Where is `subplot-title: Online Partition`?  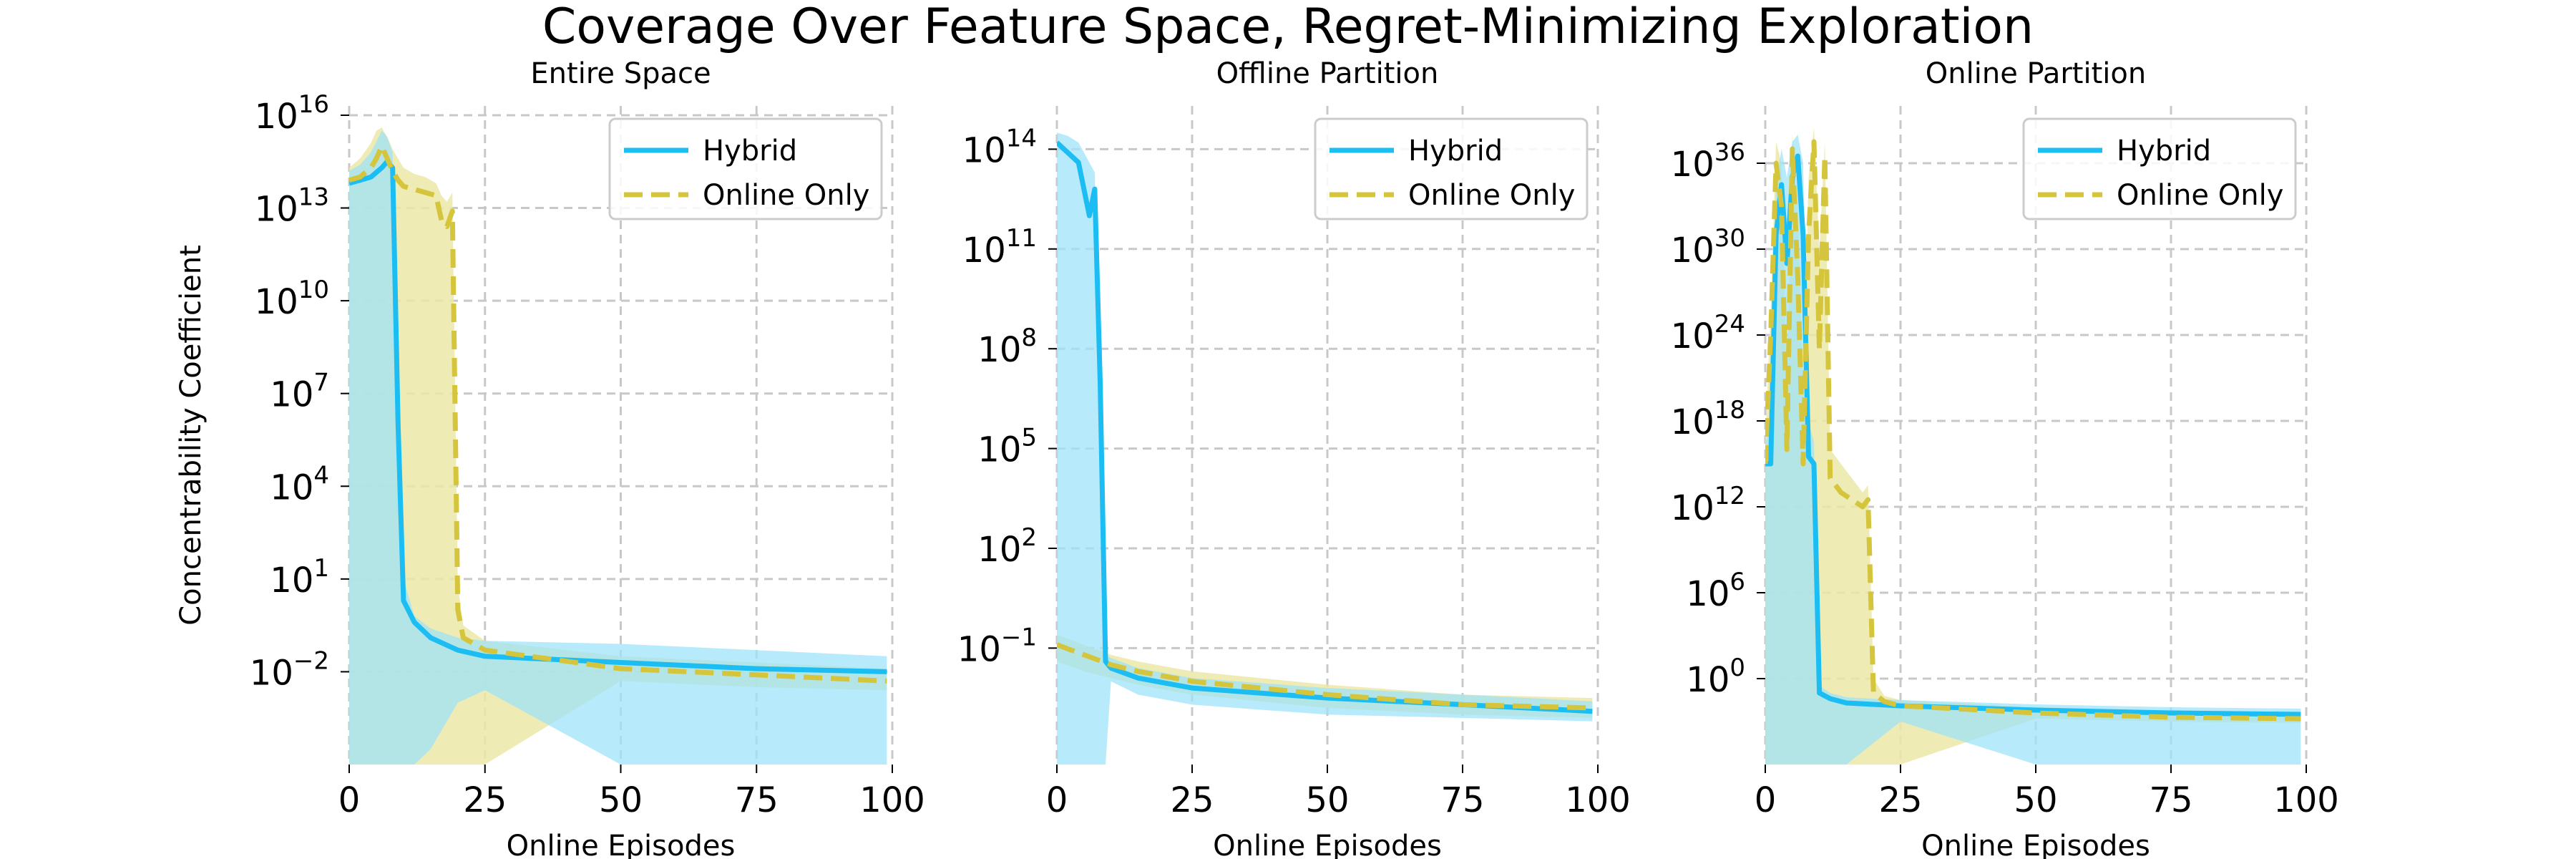
subplot-title: Online Partition is located at coordinates (2036, 73).